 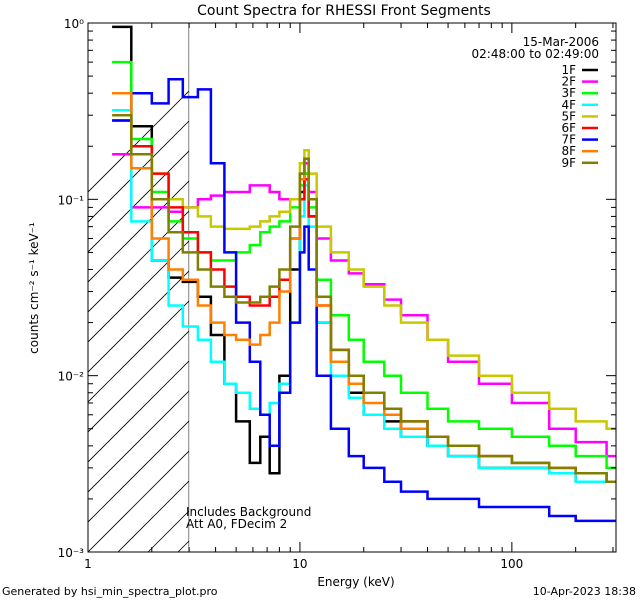 I want to click on x-tick-label: 100, so click(x=511, y=564).